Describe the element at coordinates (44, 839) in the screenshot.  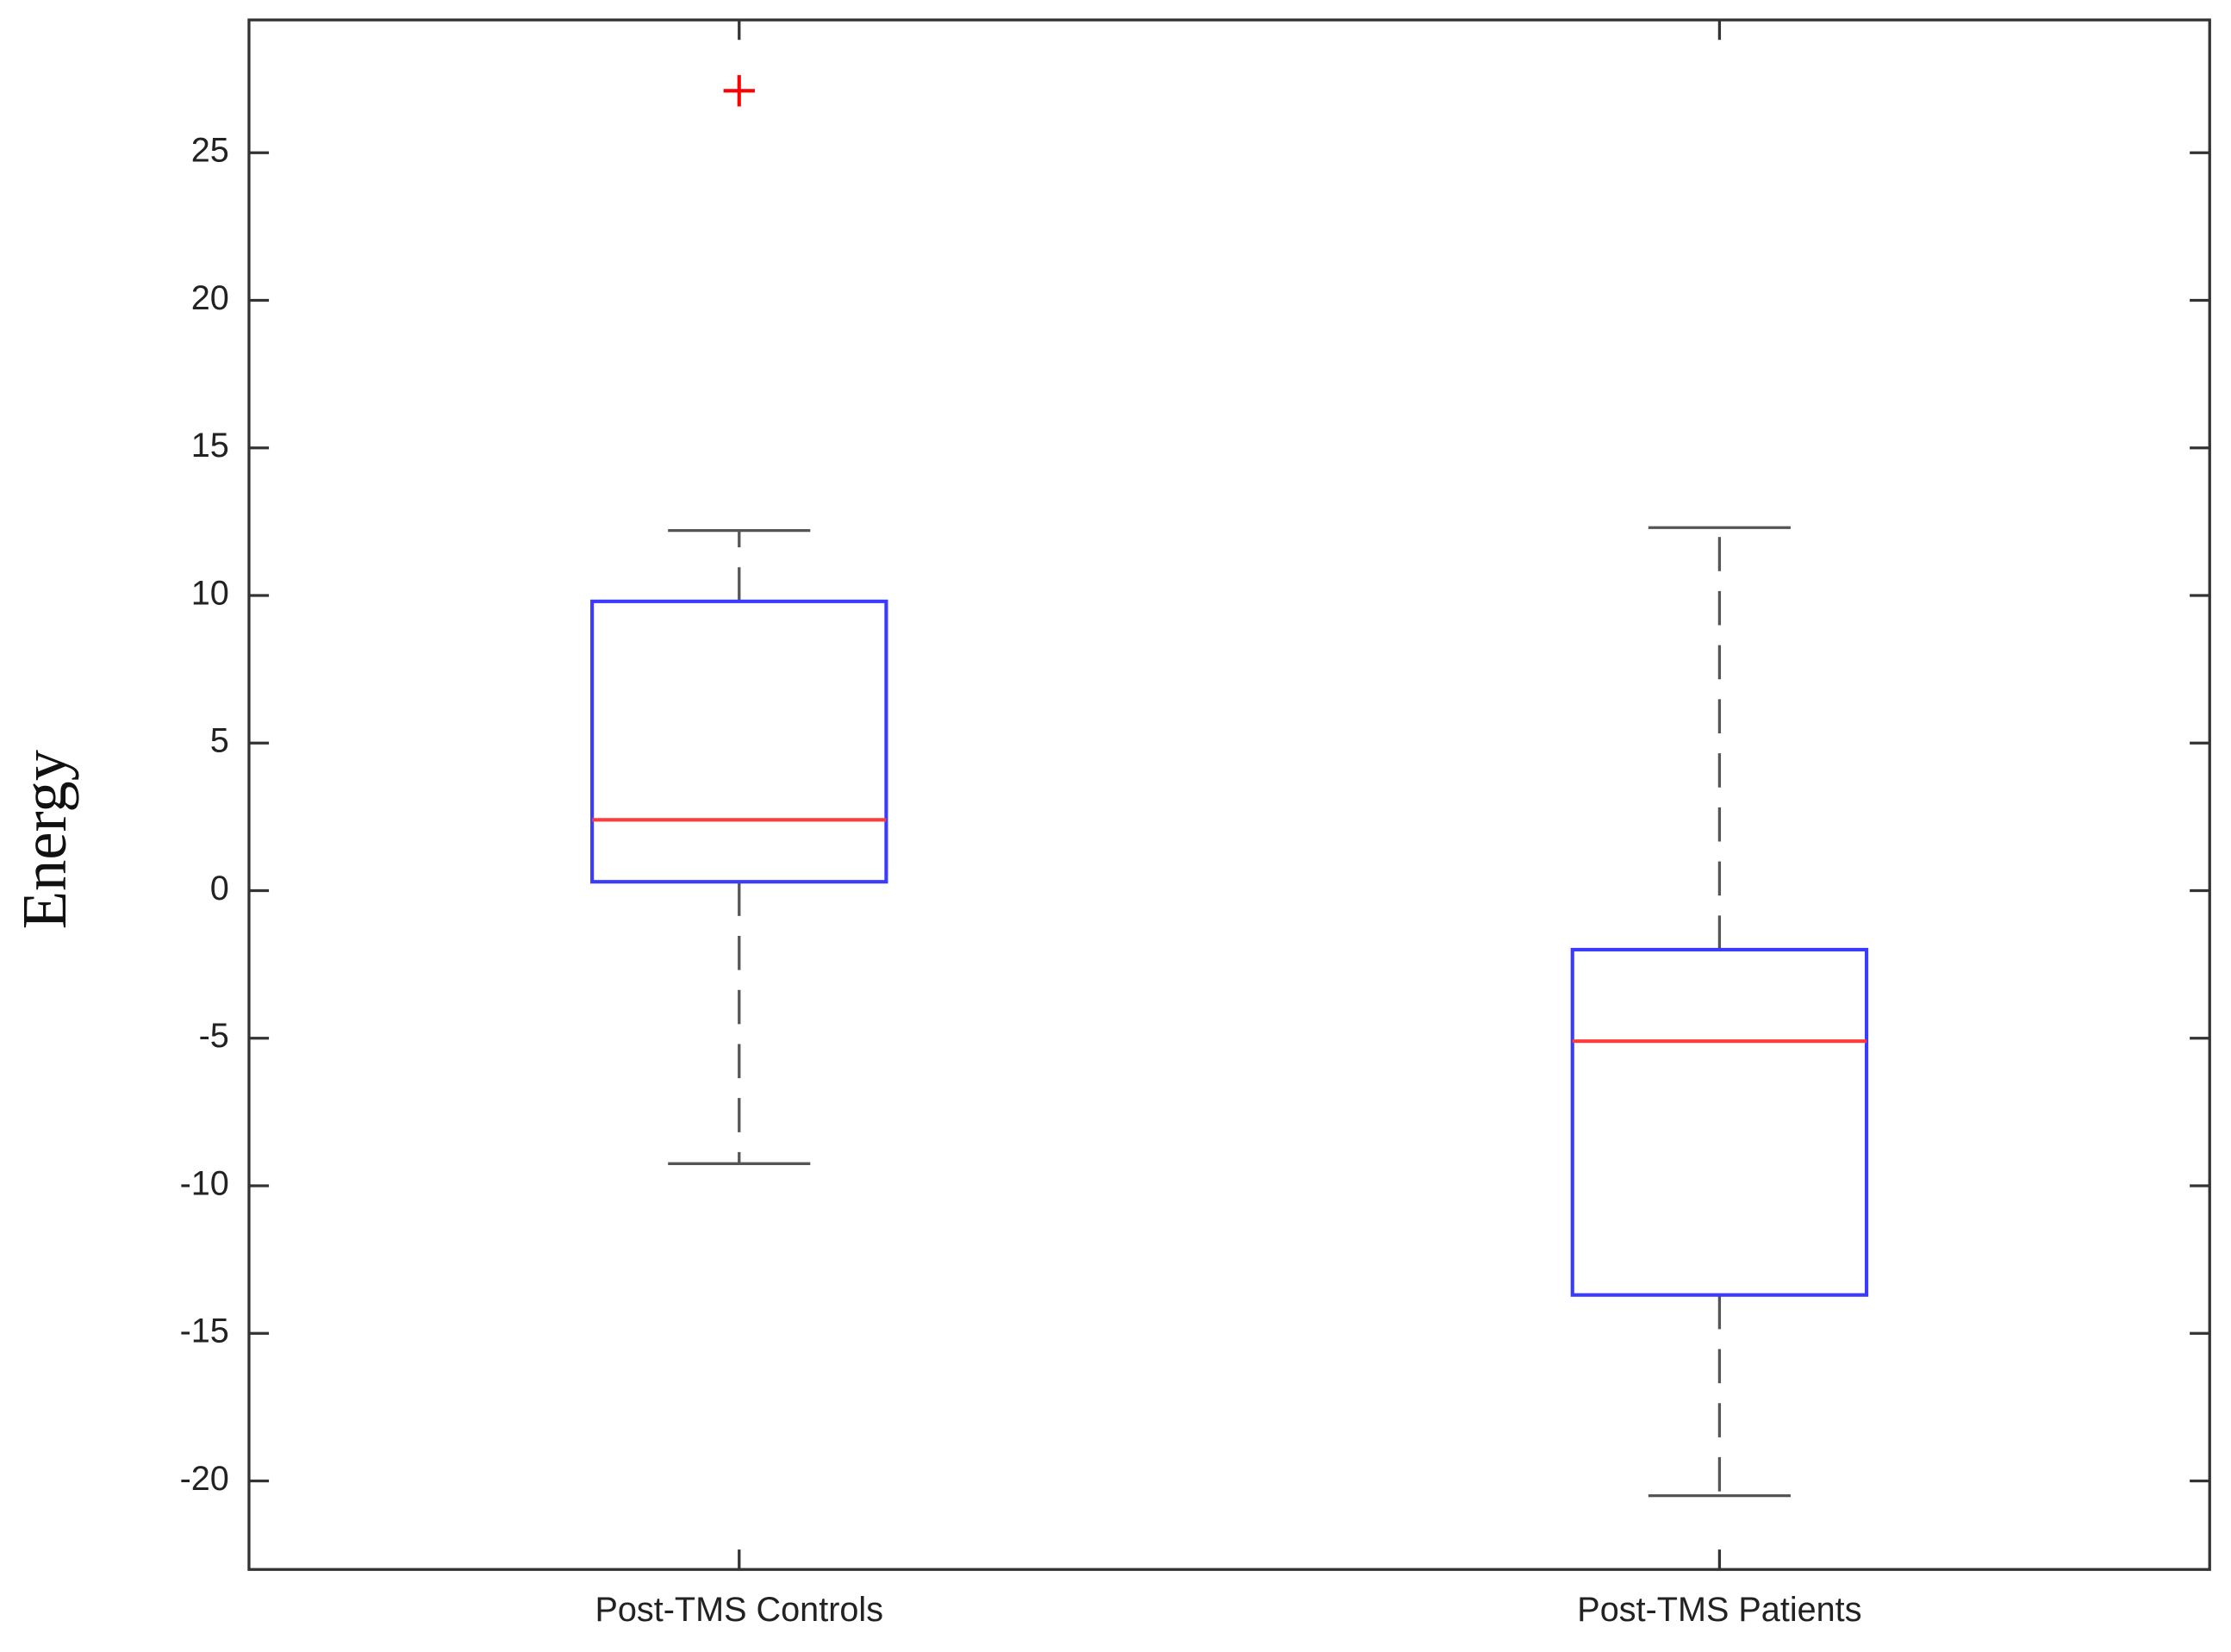
I see `y-axis-label: Energy` at that location.